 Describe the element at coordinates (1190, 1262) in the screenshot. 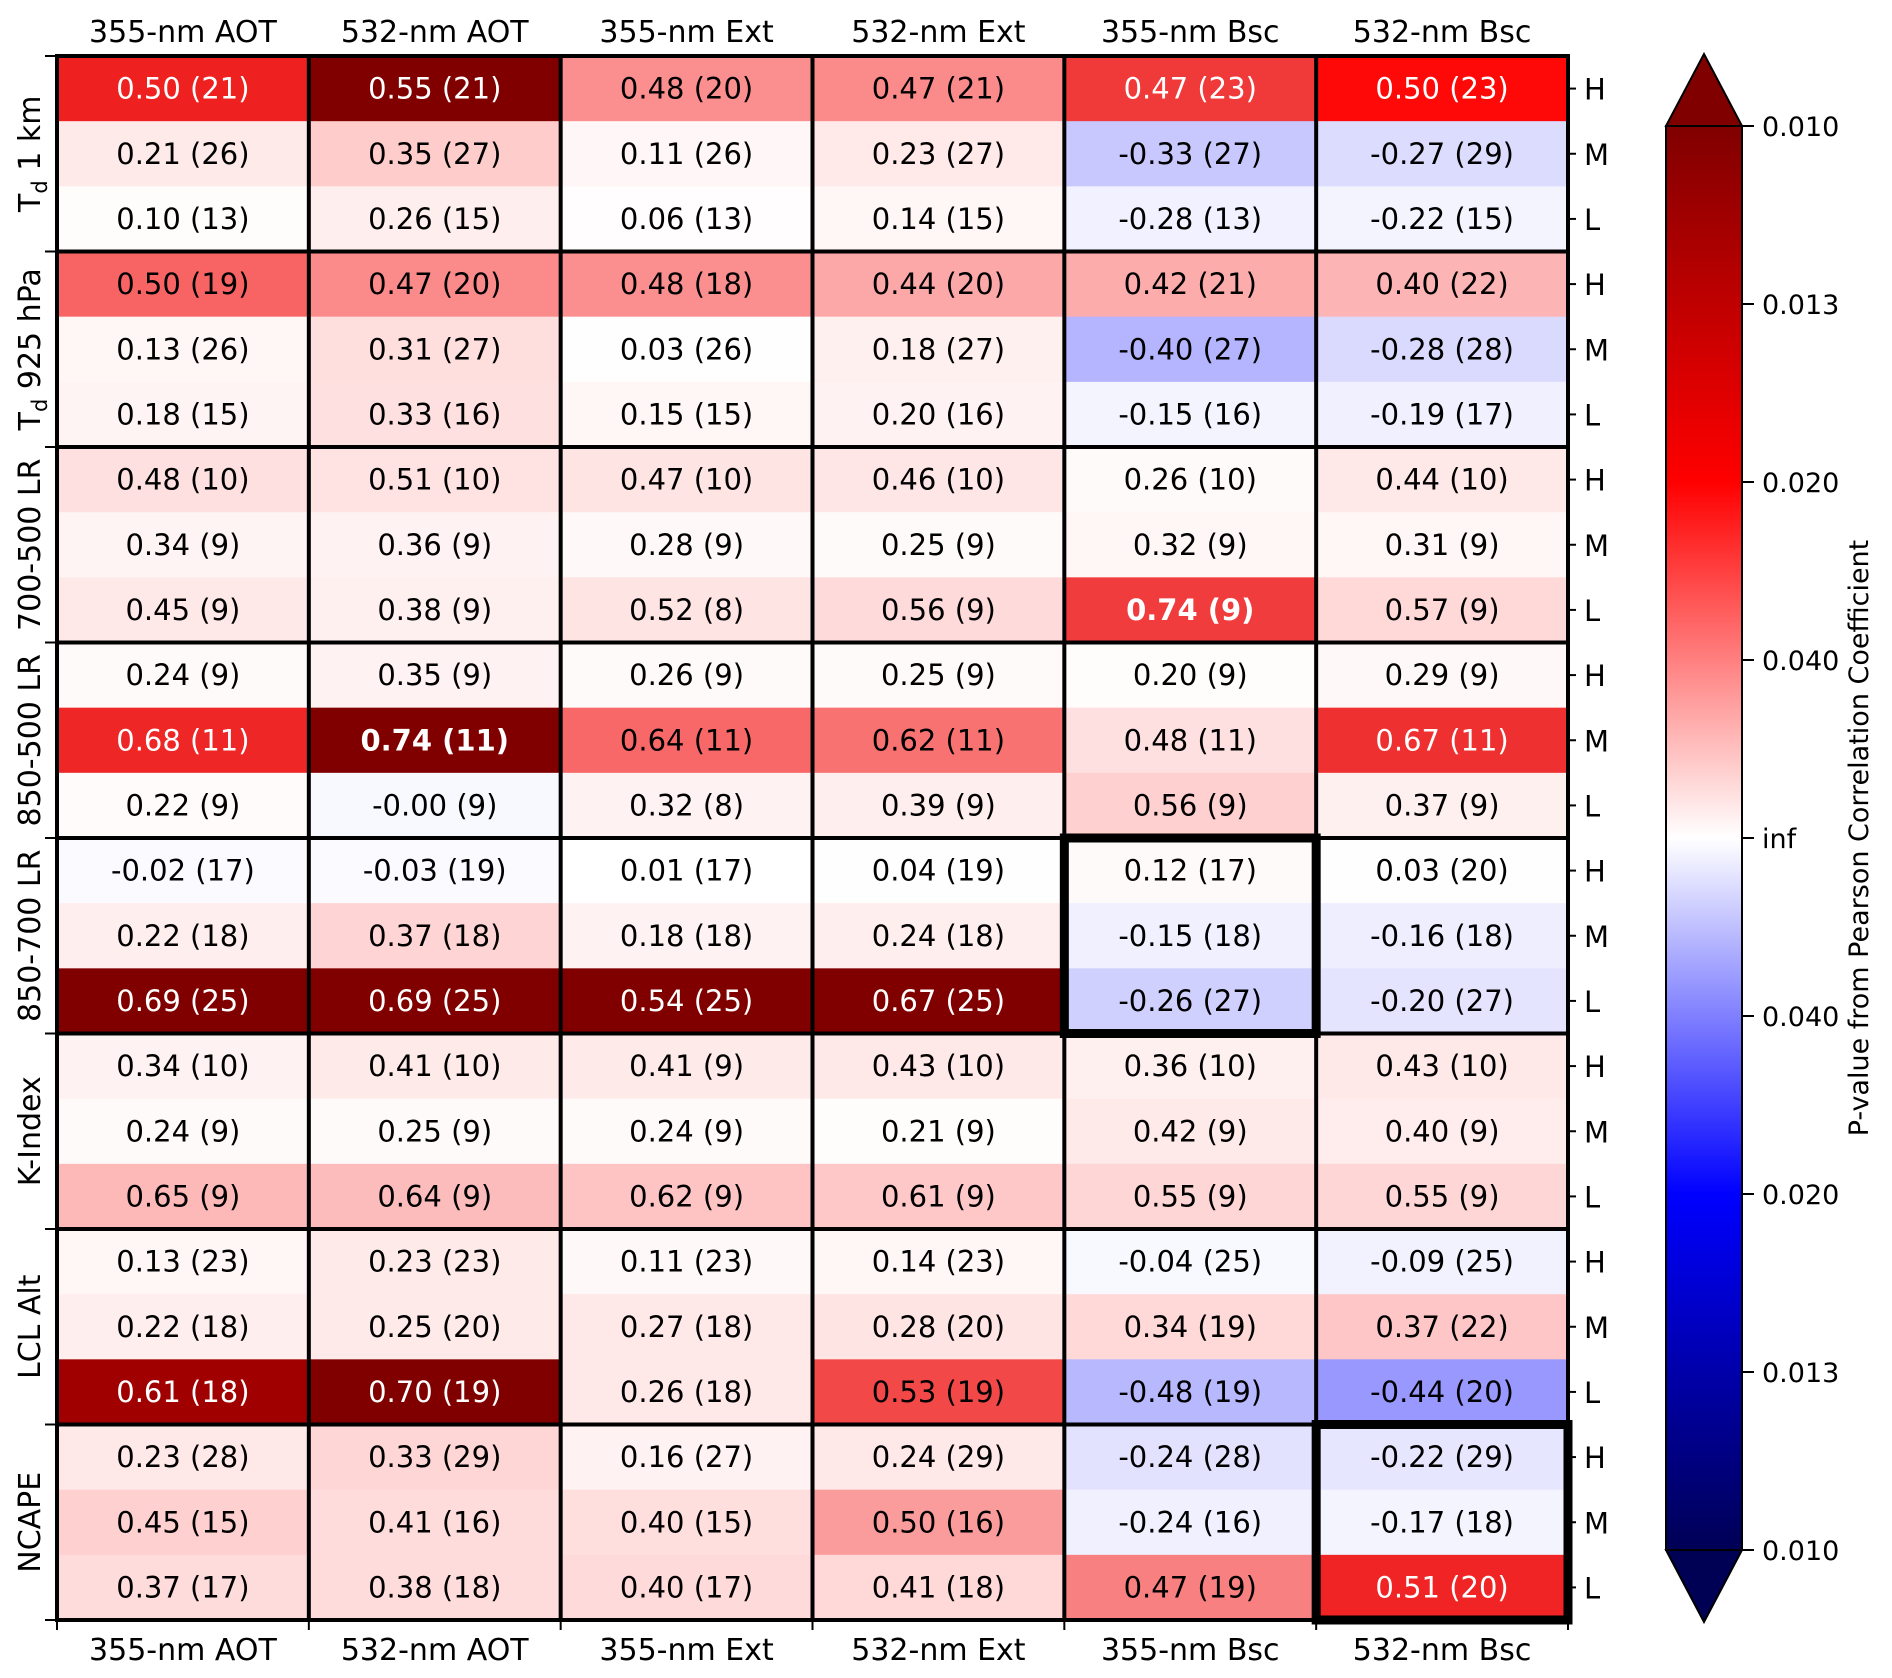

I see `cell-value: -0.04 (25)` at that location.